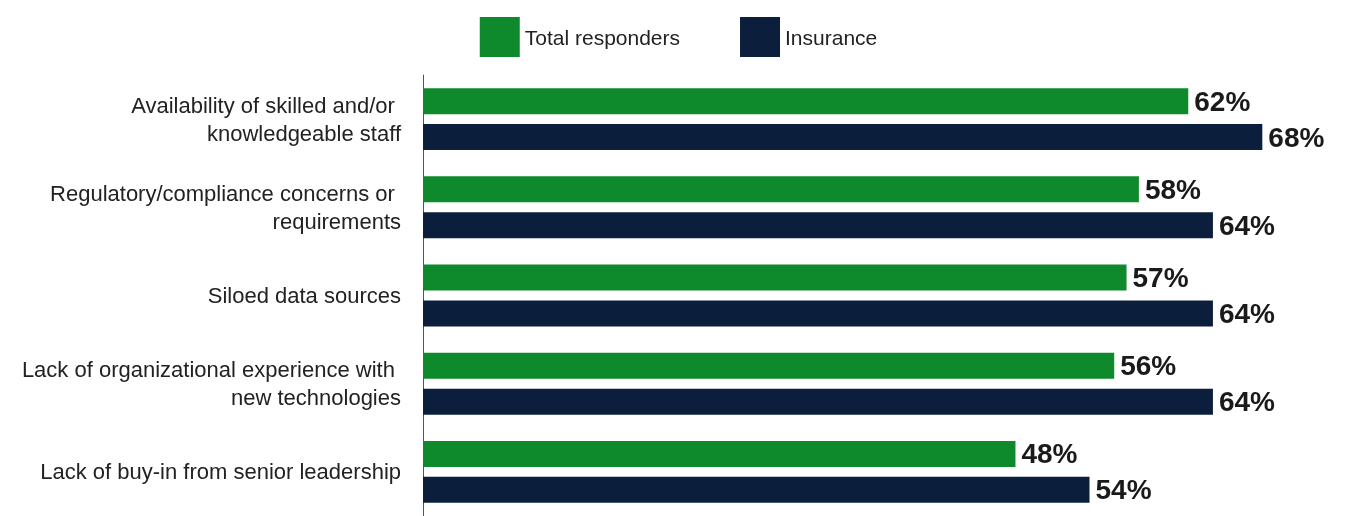 The image size is (1357, 516). I want to click on data-label: 54%, so click(1123, 490).